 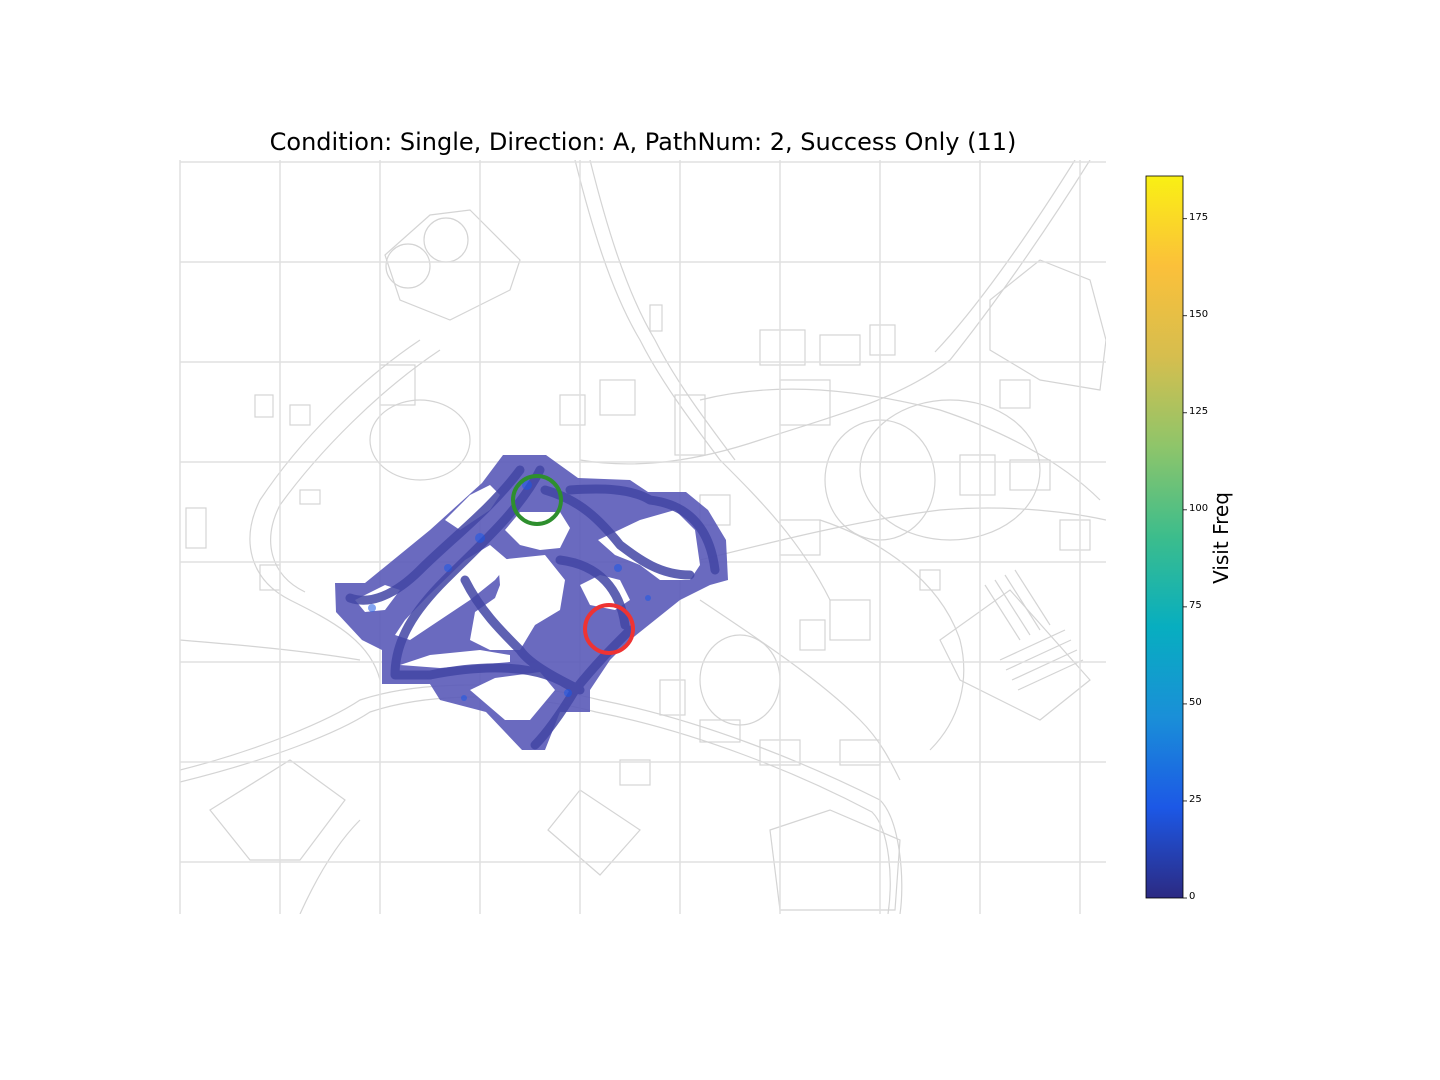 What do you see at coordinates (1185, 558) in the screenshot?
I see `colorbar-ticks` at bounding box center [1185, 558].